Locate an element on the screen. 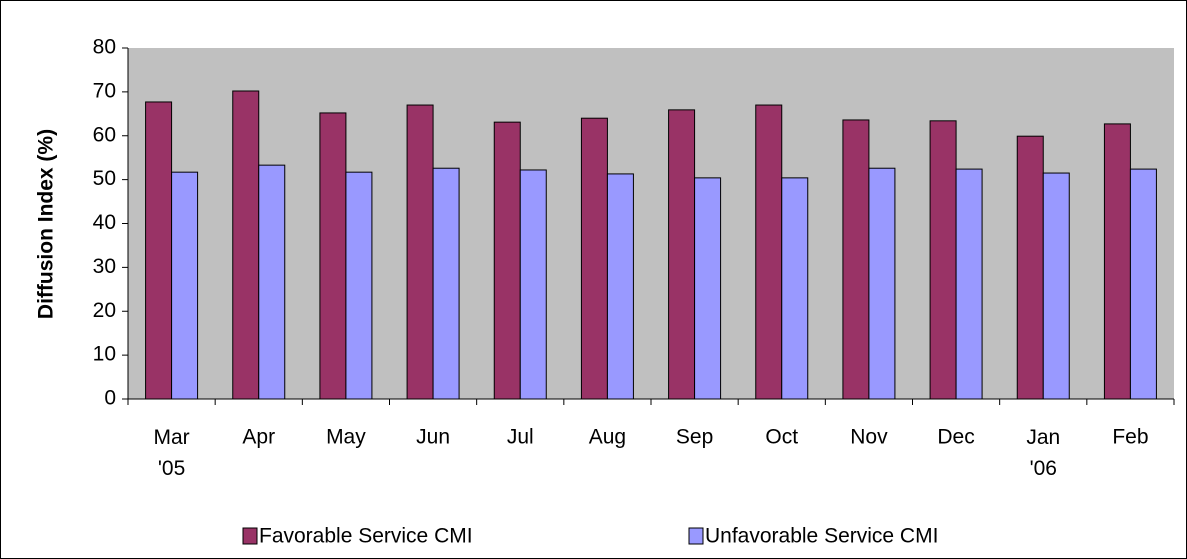 The width and height of the screenshot is (1187, 559). y-tick-label: 30 is located at coordinates (104, 266).